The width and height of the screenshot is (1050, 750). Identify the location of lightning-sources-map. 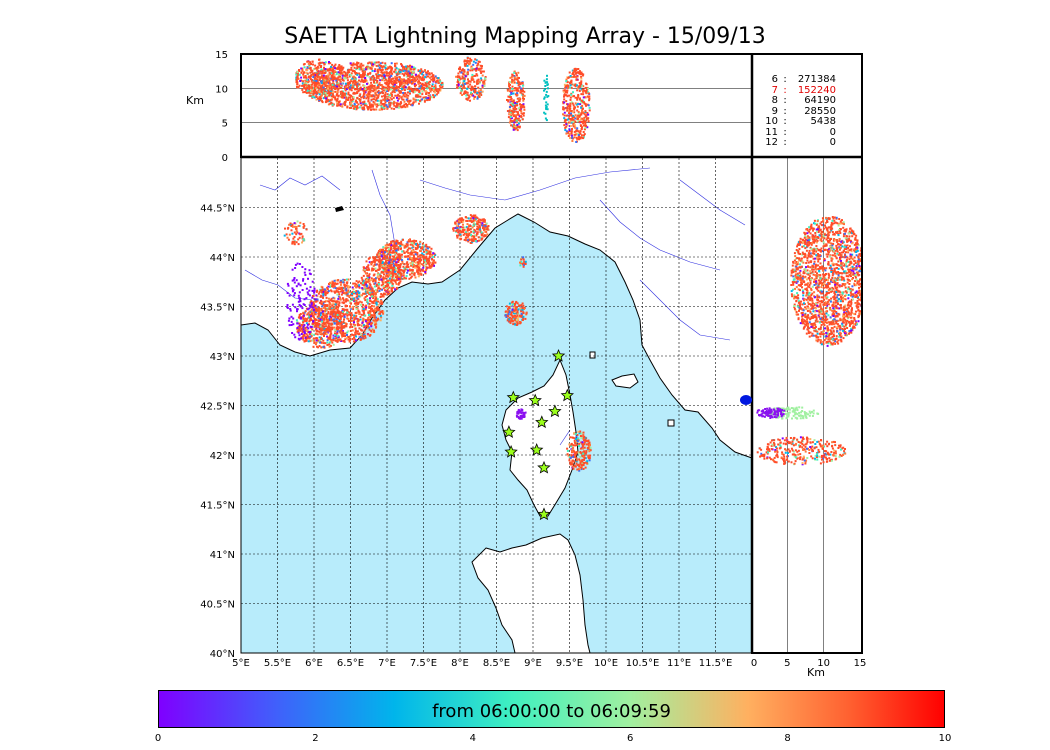
(437, 343).